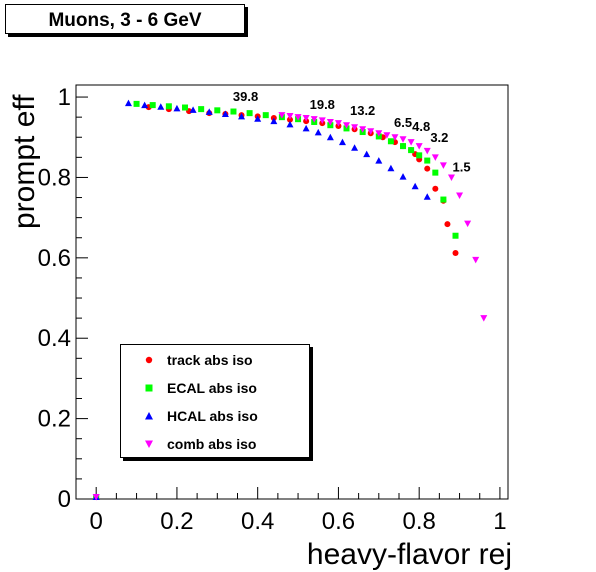 The height and width of the screenshot is (572, 596). I want to click on legend-item-comb: comb abs iso, so click(215, 444).